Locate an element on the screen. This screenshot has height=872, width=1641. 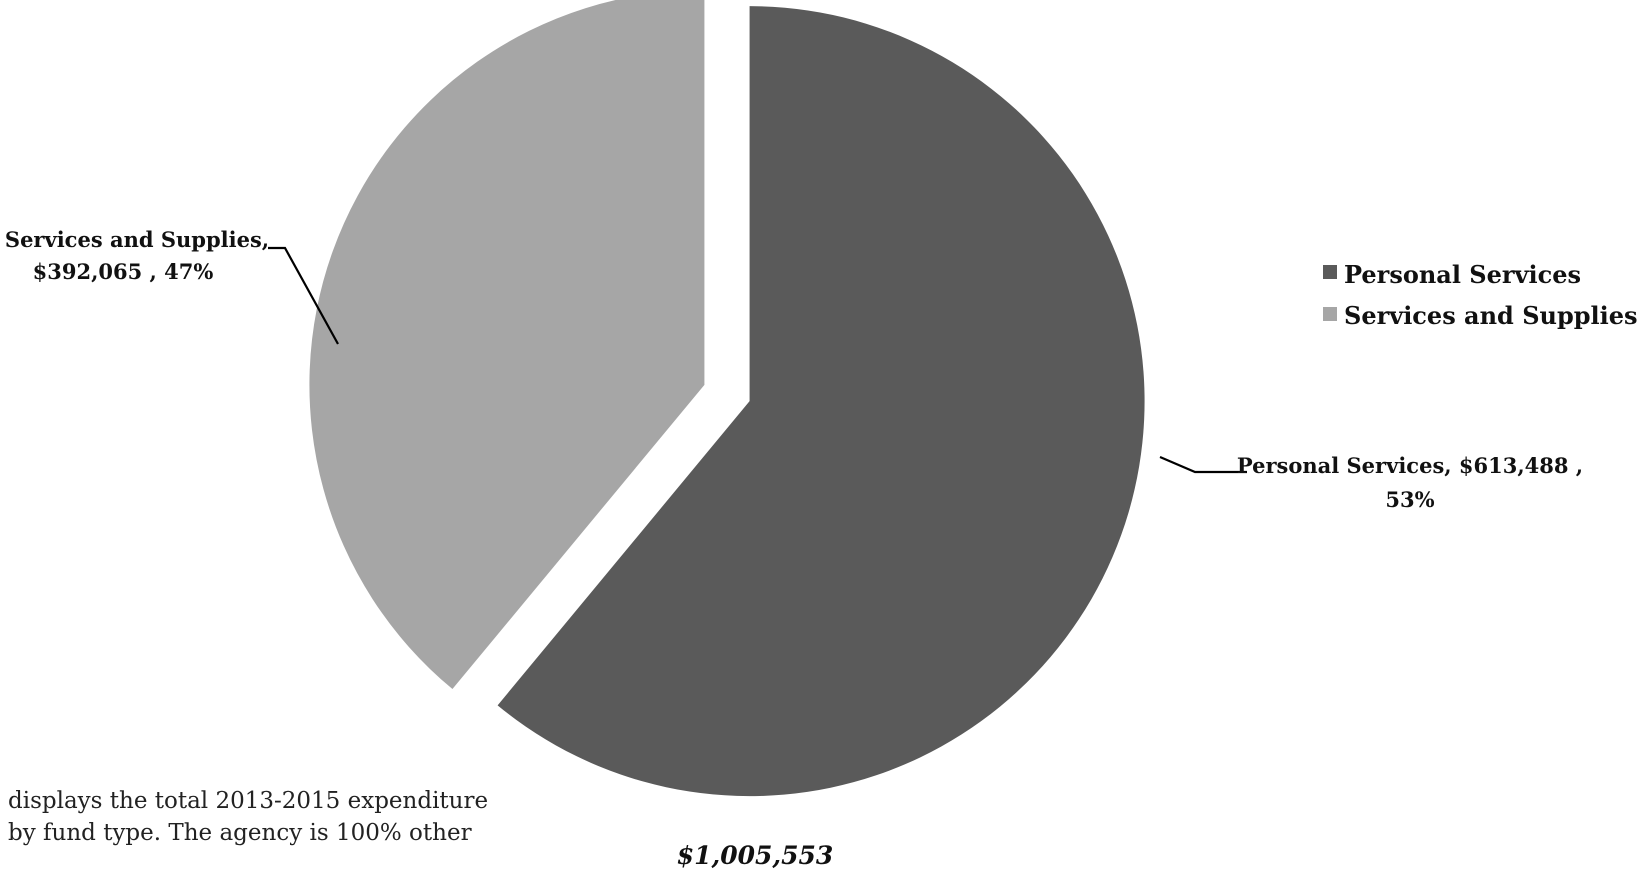
data-label-services-and-supplies-line1: Services and Supplies, is located at coordinates (137, 239).